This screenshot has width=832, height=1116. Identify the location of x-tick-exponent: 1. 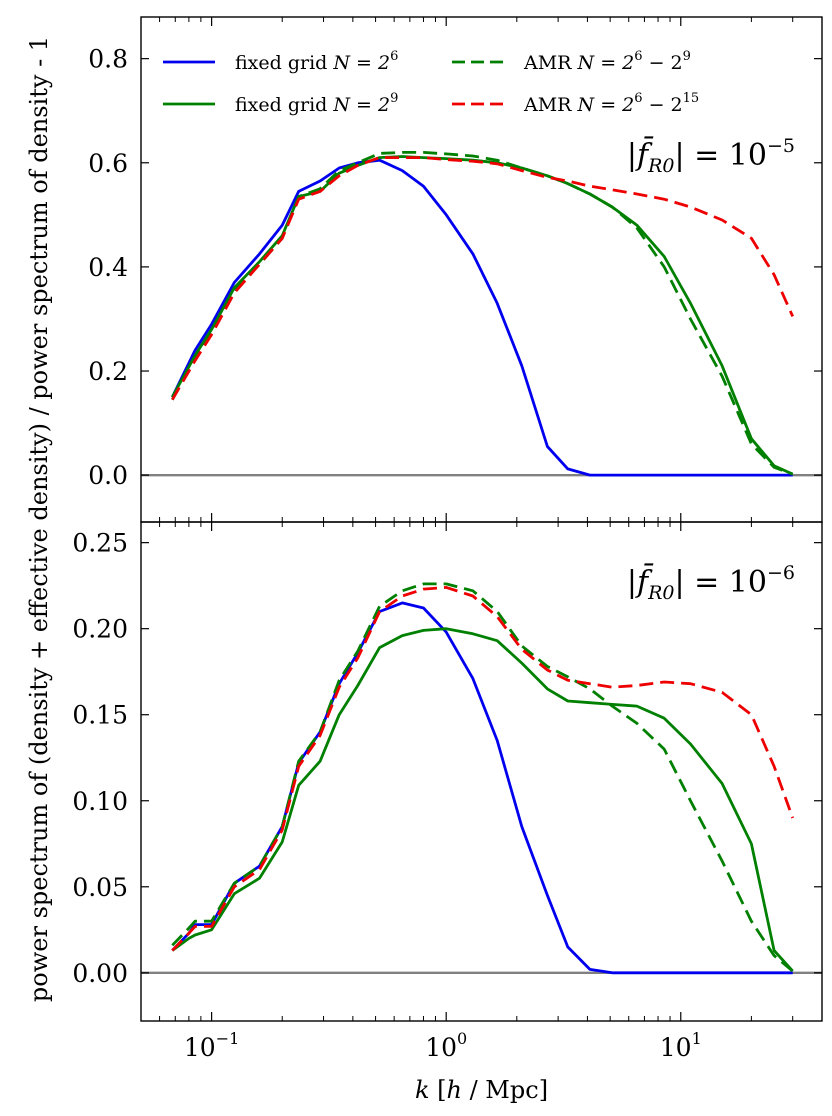
(697, 1038).